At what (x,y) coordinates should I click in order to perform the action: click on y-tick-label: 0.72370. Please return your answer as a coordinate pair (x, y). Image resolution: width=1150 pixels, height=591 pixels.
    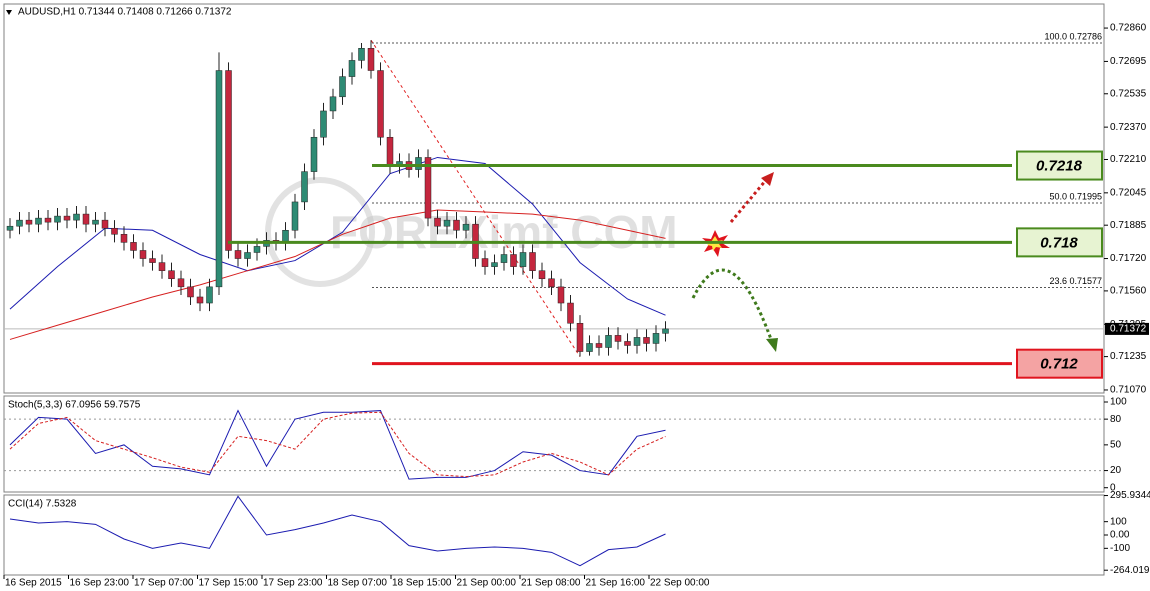
    Looking at the image, I should click on (1128, 127).